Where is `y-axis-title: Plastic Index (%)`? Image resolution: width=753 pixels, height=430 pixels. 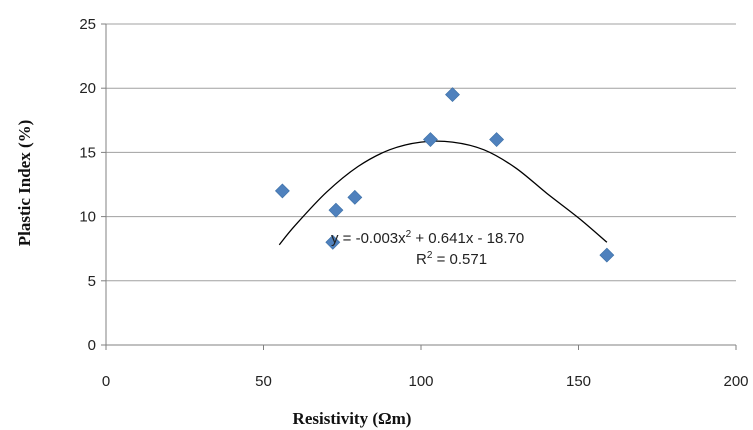
y-axis-title: Plastic Index (%) is located at coordinates (24, 183).